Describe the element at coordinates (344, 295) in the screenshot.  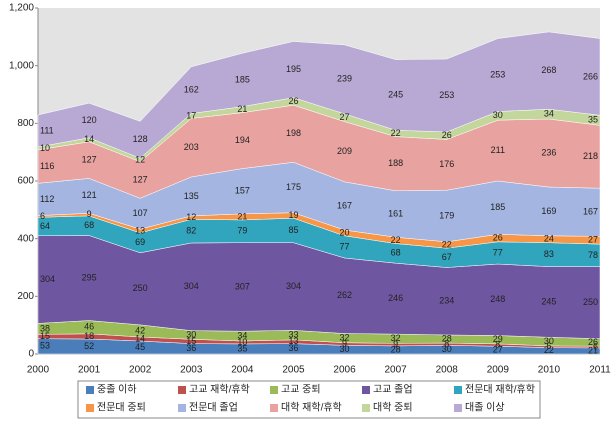
I see `data-label: 262` at that location.